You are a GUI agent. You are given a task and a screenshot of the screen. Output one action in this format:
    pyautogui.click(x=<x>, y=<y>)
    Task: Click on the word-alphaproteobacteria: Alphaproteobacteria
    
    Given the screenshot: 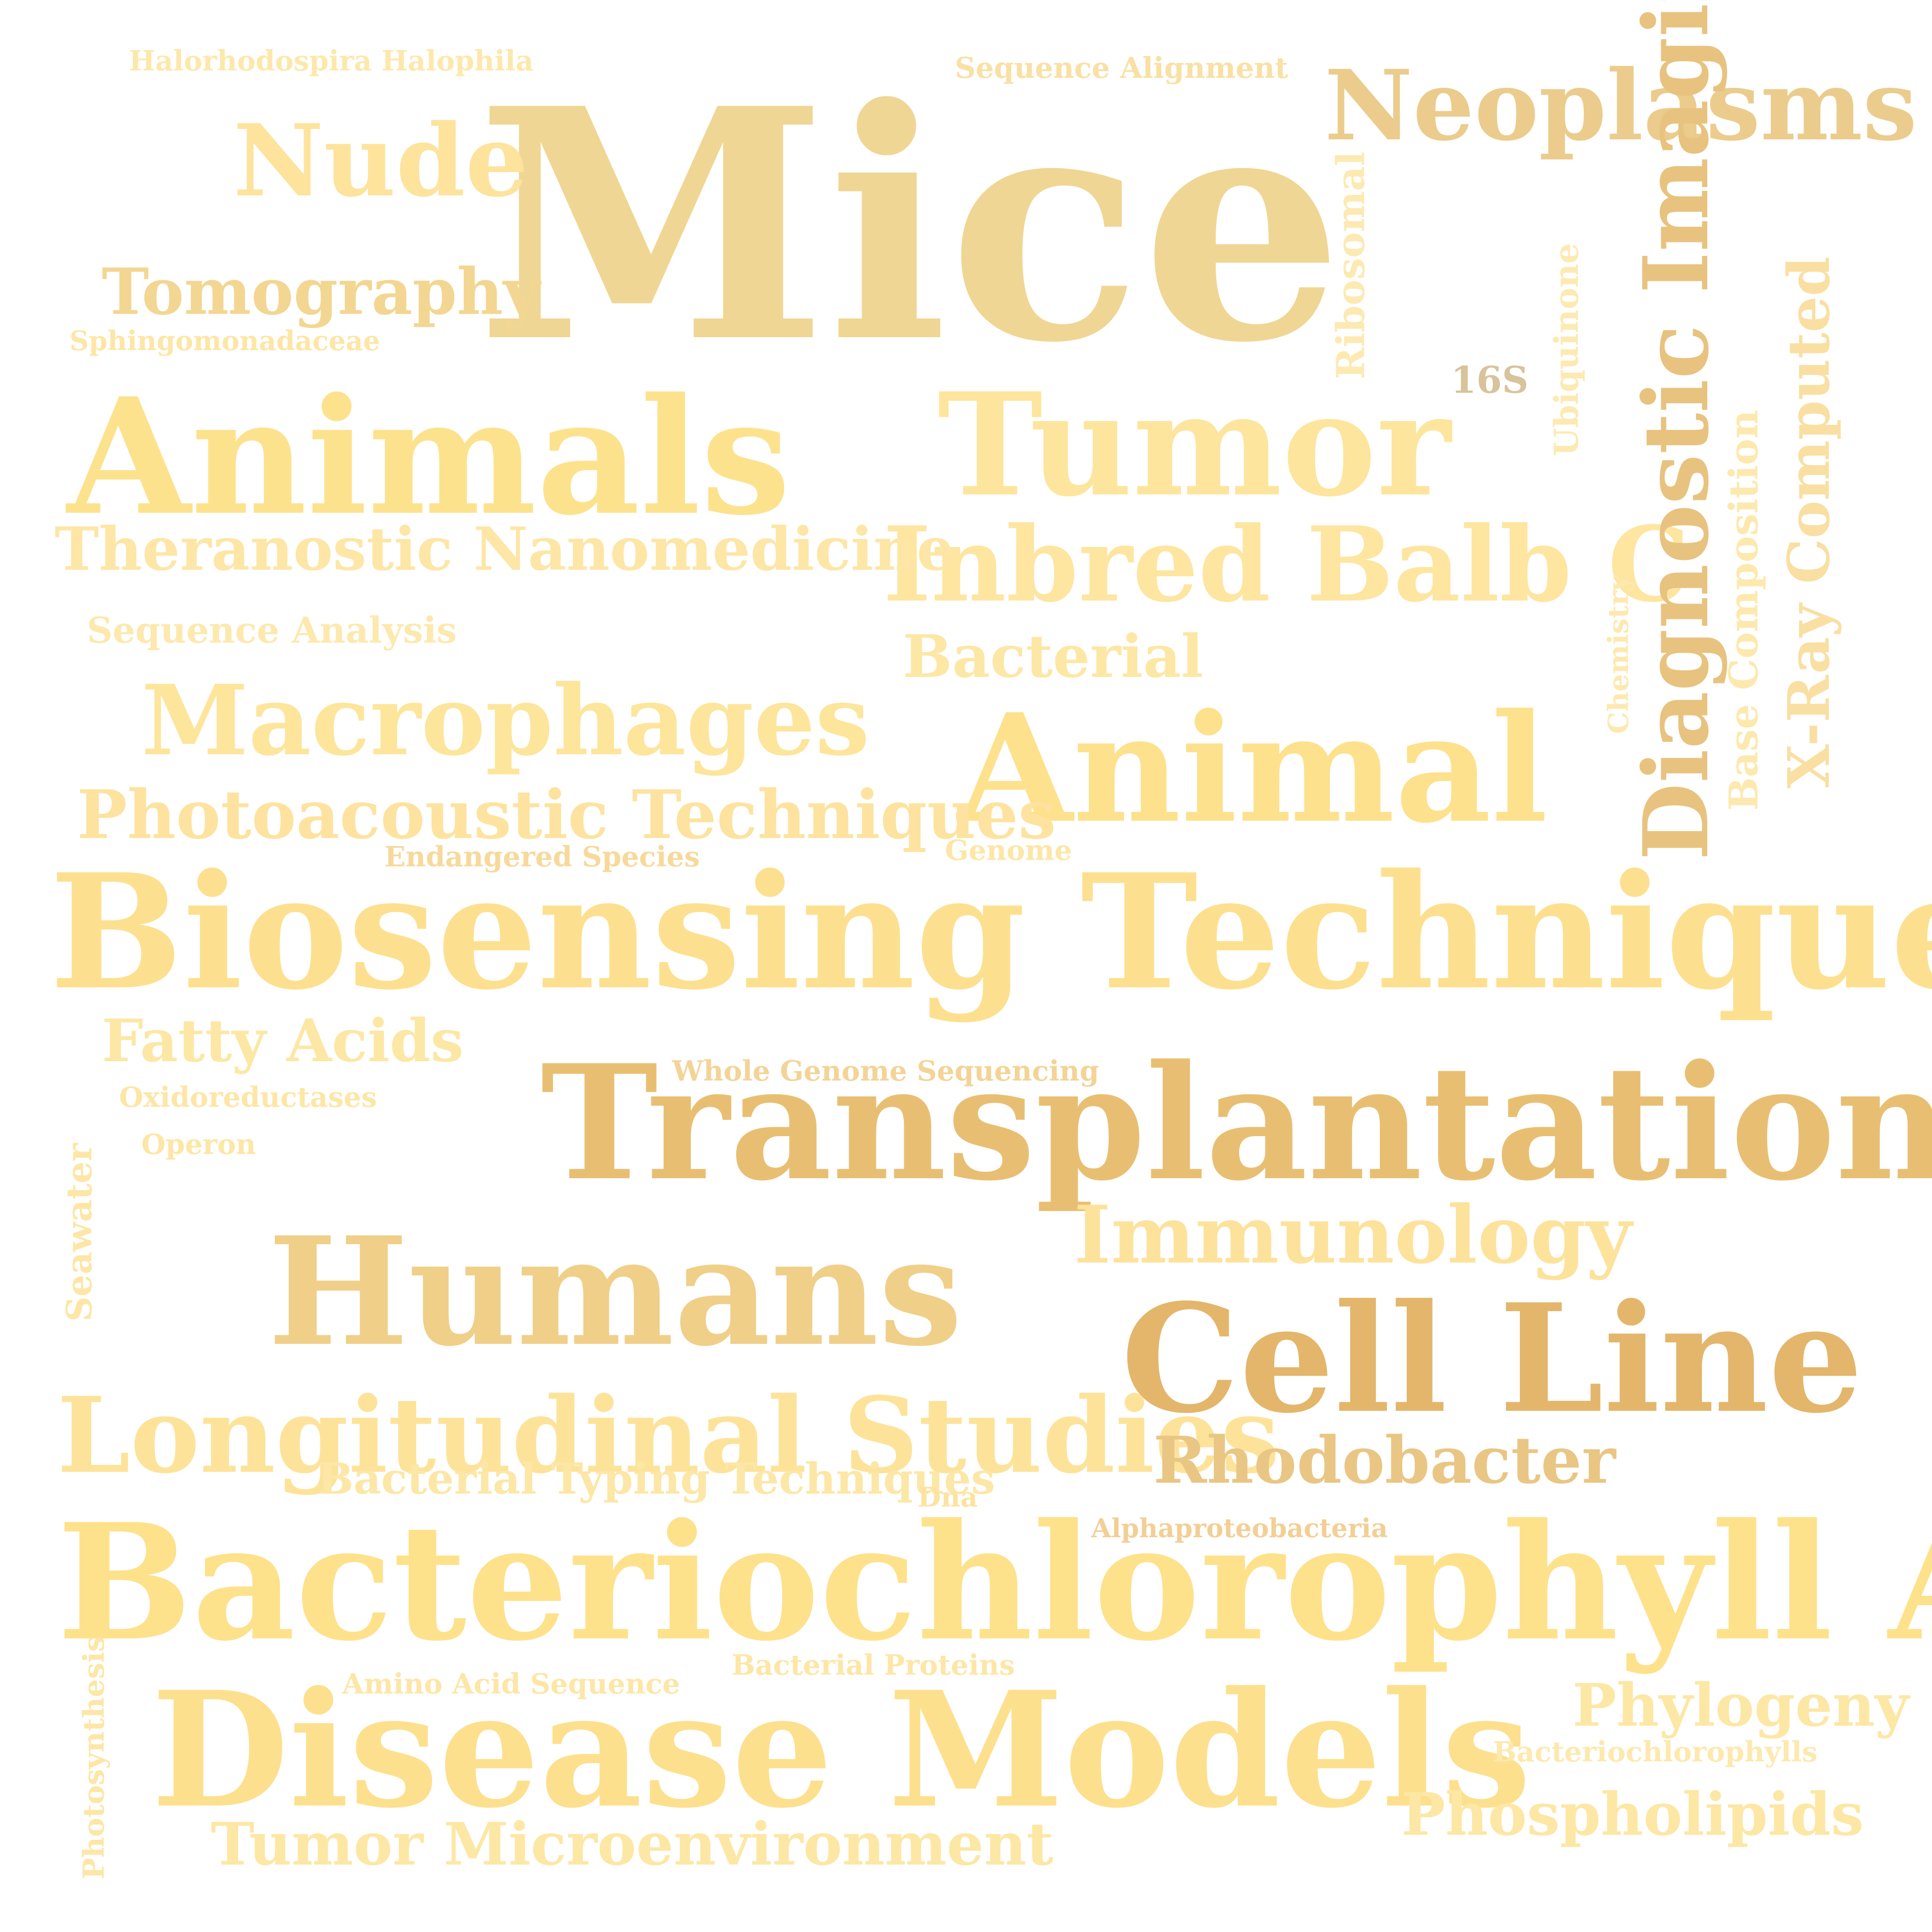 What is the action you would take?
    pyautogui.click(x=1239, y=1528)
    